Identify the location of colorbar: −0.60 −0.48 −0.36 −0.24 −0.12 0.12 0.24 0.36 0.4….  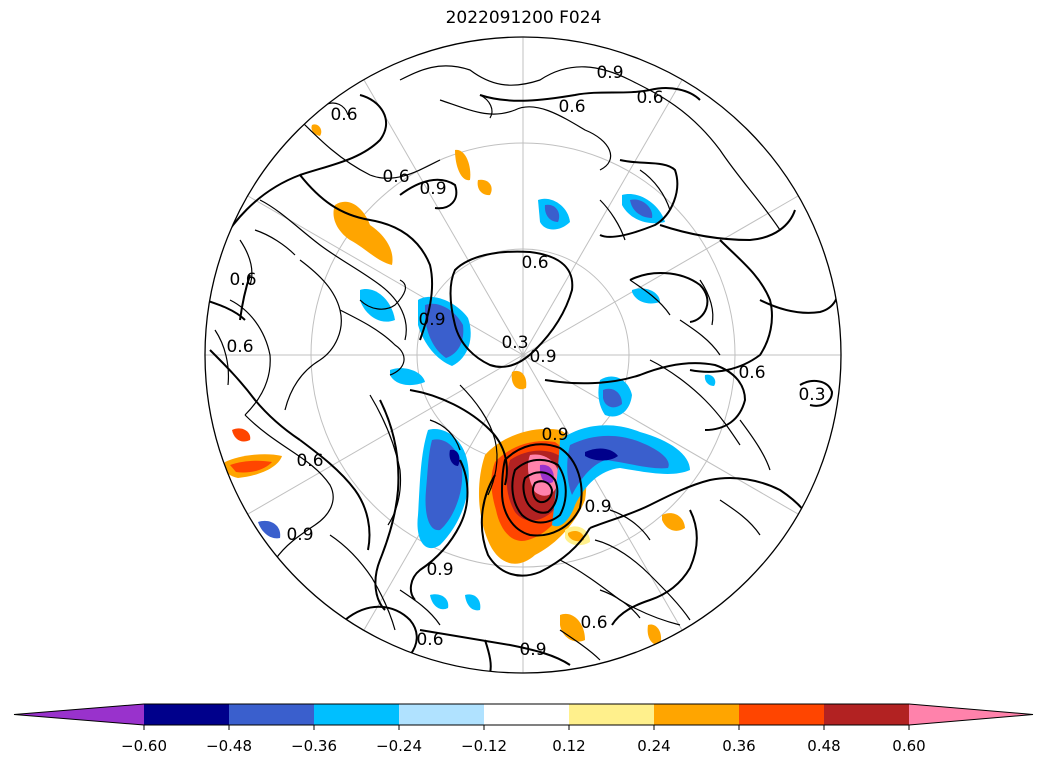
(523, 729).